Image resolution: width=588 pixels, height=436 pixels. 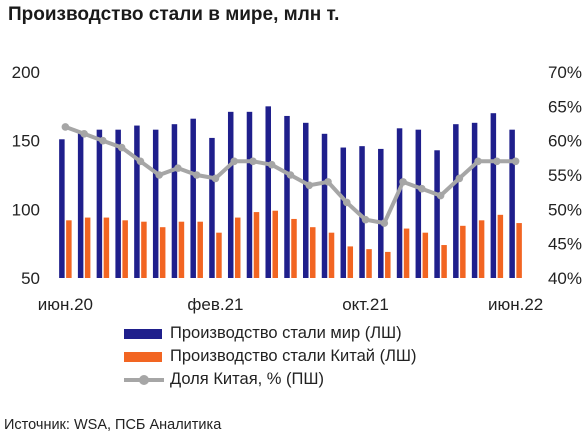 I want to click on right-axis: 40% 45% 50% 55% 60% 65% 70%, so click(x=565, y=175).